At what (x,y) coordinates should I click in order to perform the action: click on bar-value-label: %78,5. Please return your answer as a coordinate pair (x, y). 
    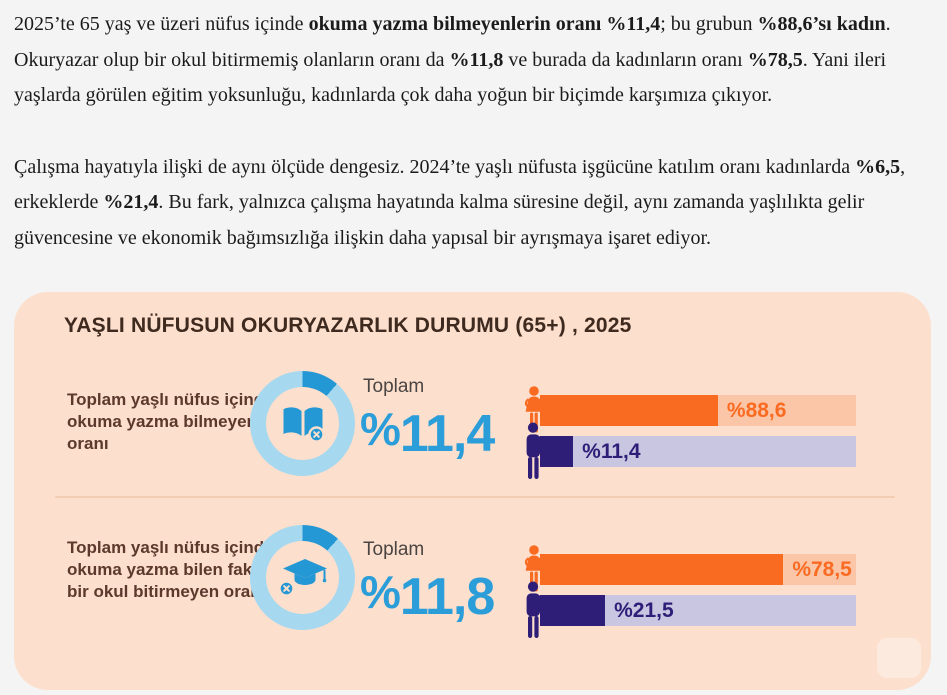
    Looking at the image, I should click on (822, 569).